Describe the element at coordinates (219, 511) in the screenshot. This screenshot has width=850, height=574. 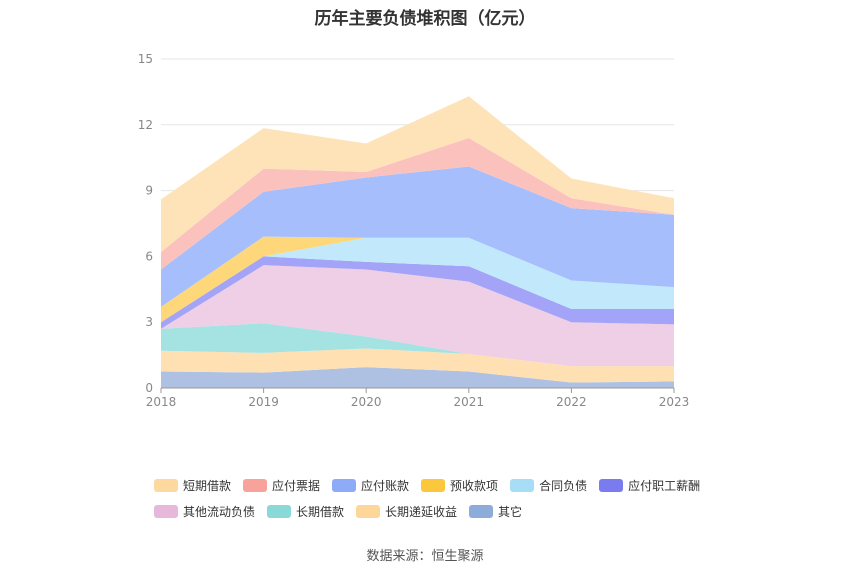
I see `legend-label: 其他流动负债` at that location.